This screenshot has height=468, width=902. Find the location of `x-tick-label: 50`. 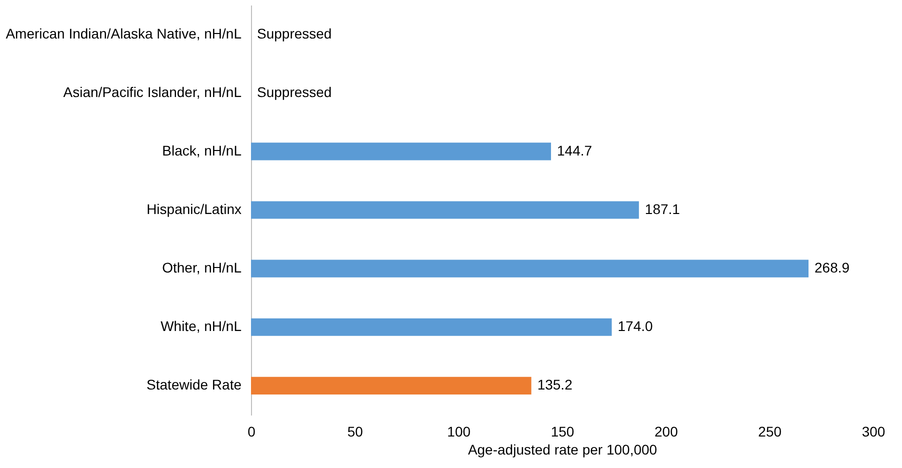

x-tick-label: 50 is located at coordinates (355, 432).